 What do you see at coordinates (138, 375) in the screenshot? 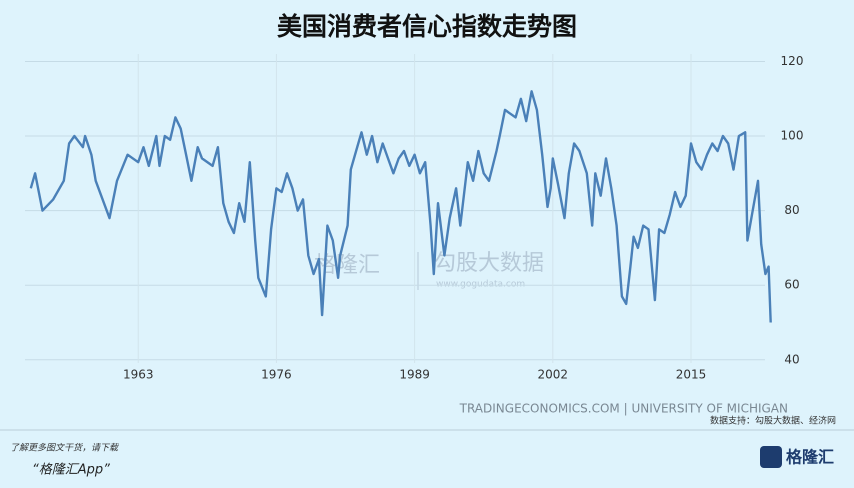
I see `x-tick-label: 1963` at bounding box center [138, 375].